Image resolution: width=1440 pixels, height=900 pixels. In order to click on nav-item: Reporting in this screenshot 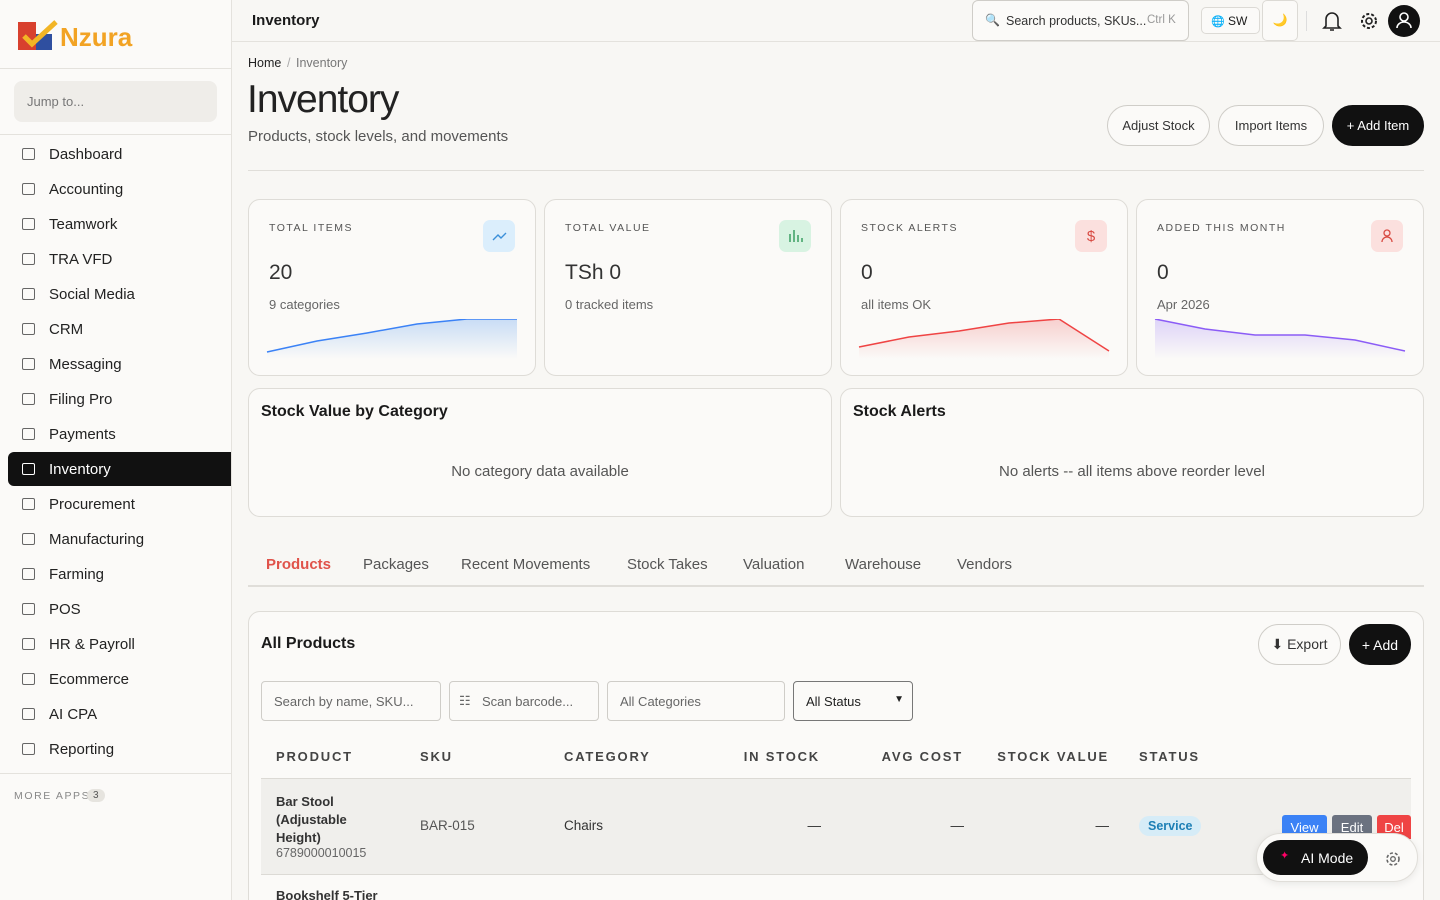, I will do `click(119, 749)`.